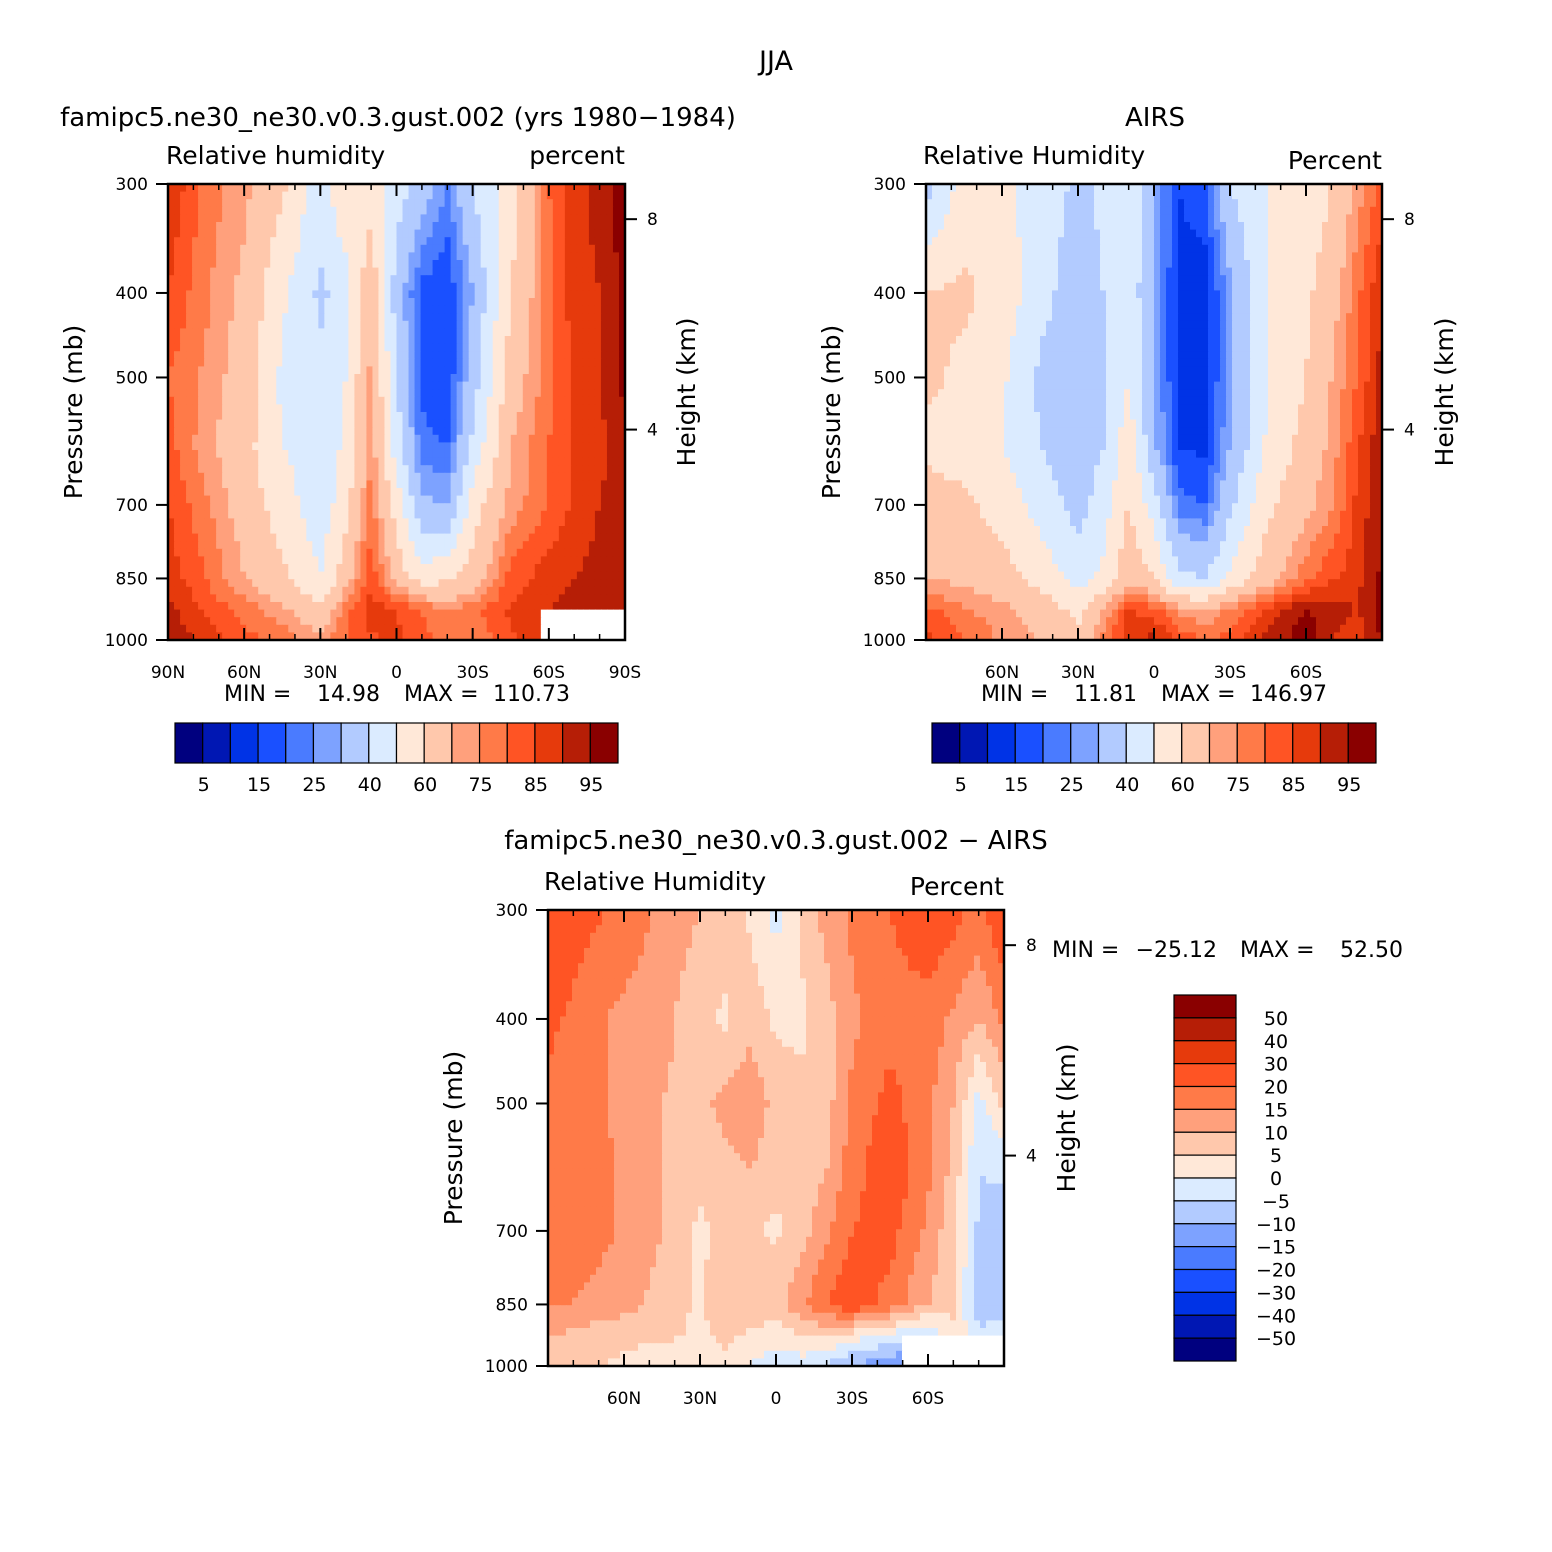 The image size is (1552, 1552). What do you see at coordinates (204, 785) in the screenshot?
I see `colorbar-label: 5` at bounding box center [204, 785].